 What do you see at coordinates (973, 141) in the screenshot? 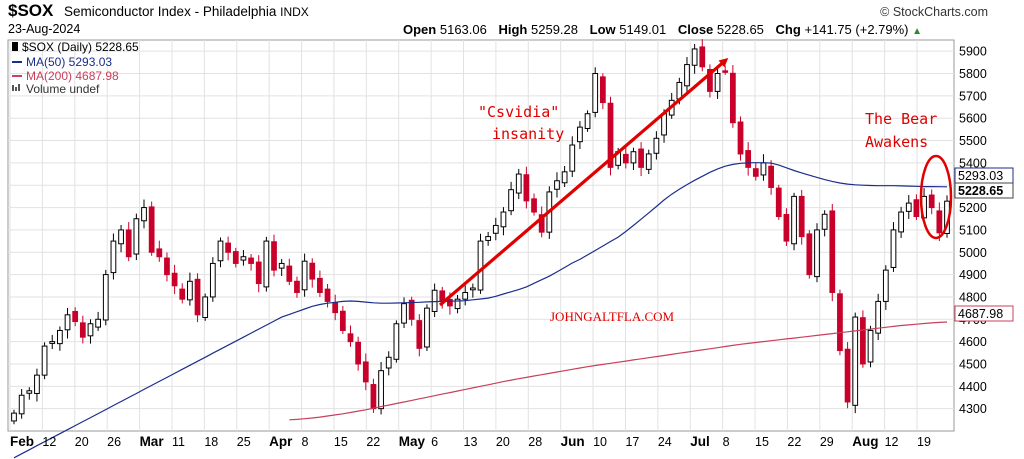
I see `y-tick-label: 5500` at bounding box center [973, 141].